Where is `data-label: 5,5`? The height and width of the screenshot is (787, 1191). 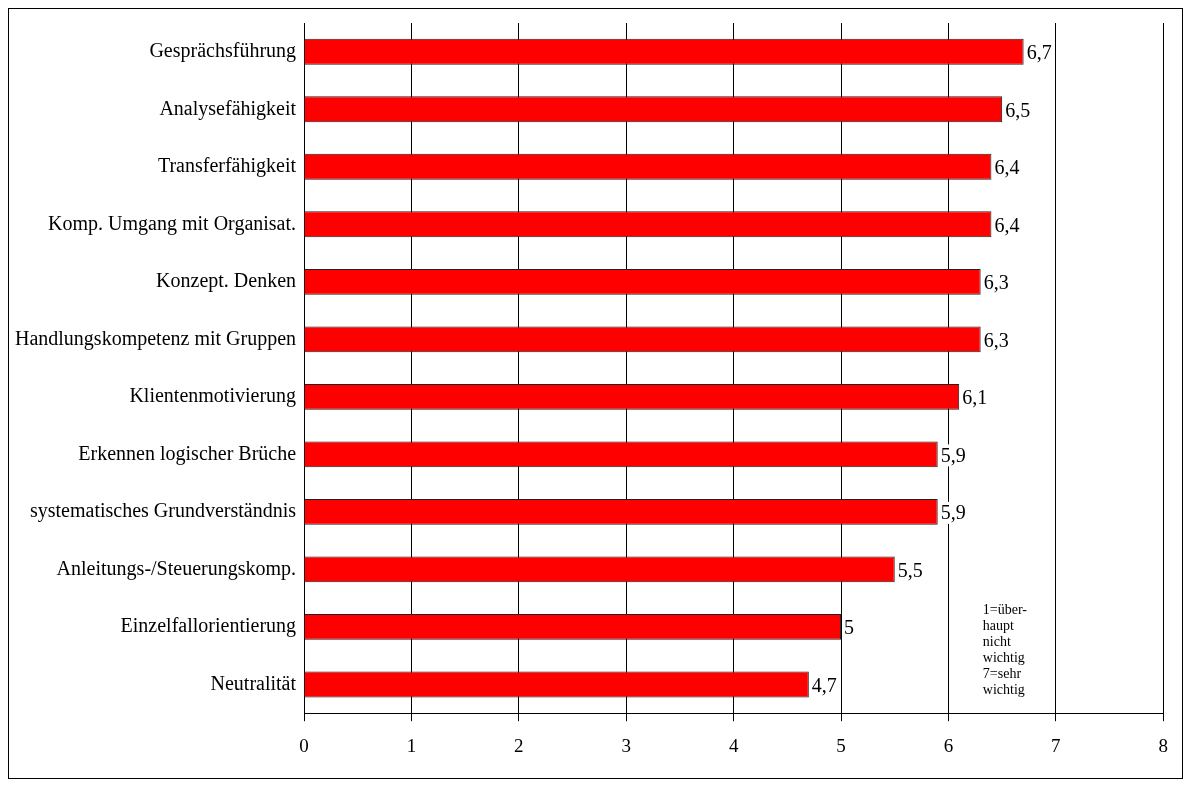
data-label: 5,5 is located at coordinates (910, 569).